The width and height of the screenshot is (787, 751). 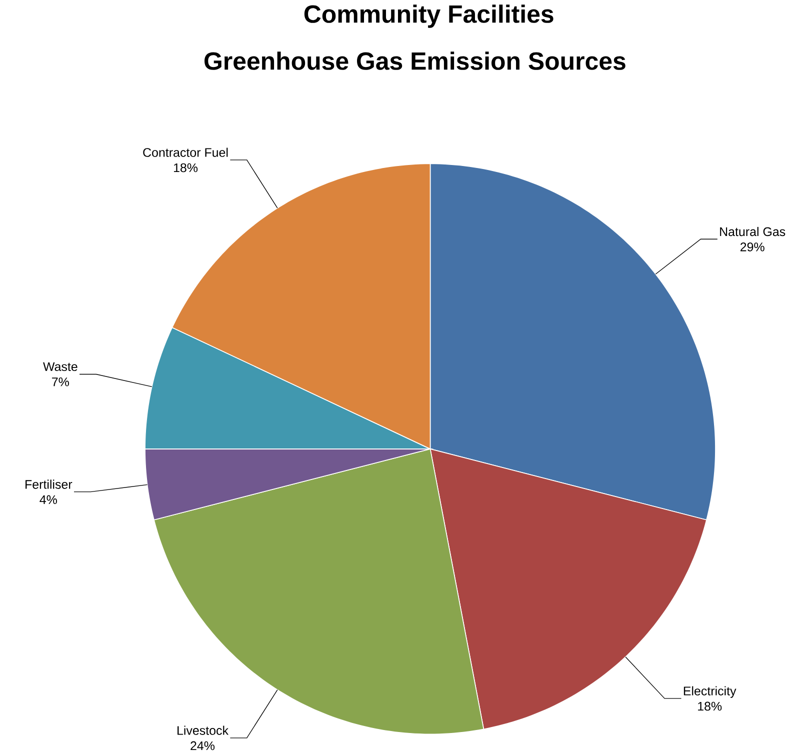 I want to click on slice-label: Natural Gas, so click(x=753, y=231).